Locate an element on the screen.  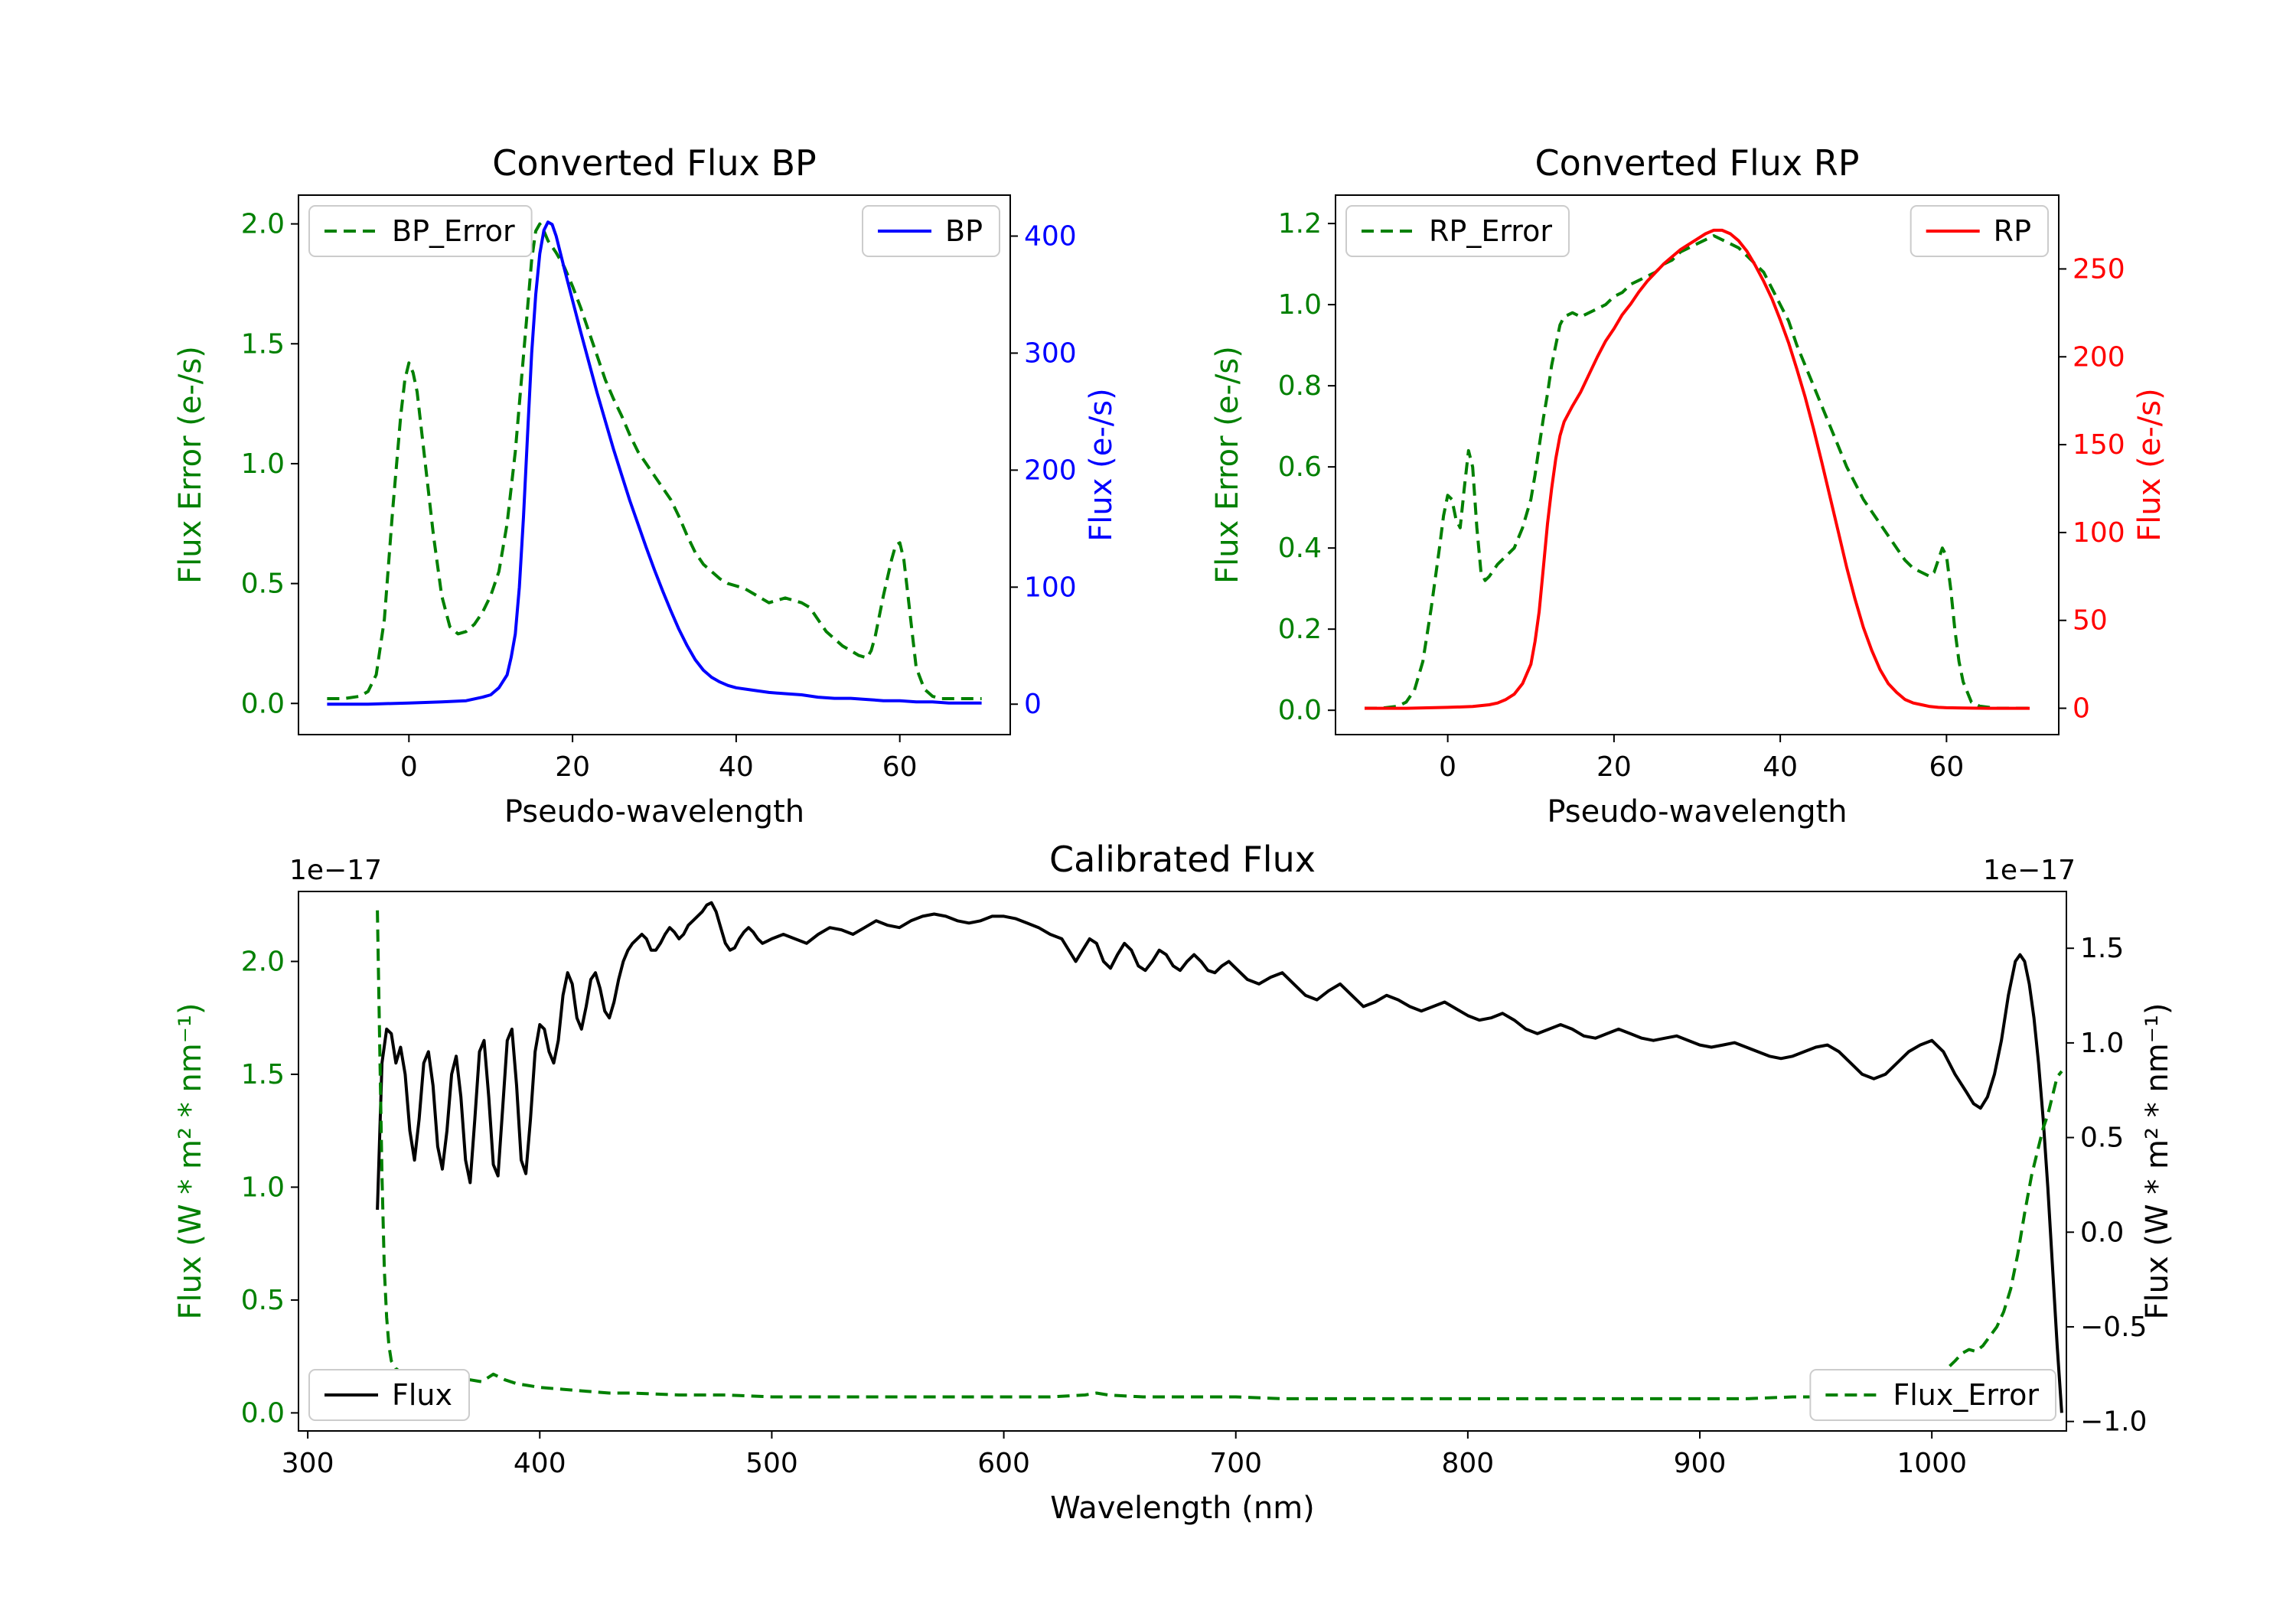
cal-left-ytick-label: 2.0 is located at coordinates (263, 961).